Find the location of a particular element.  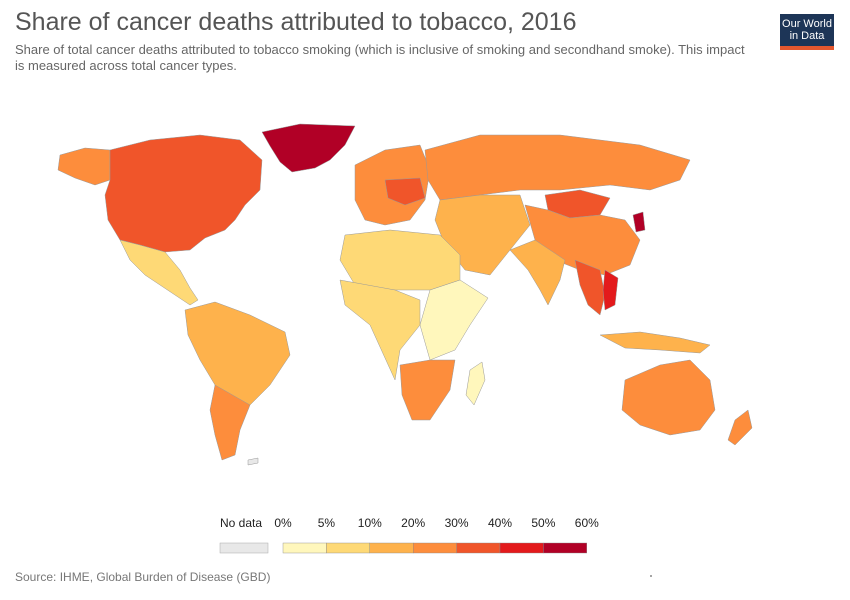

legend-tick-label: 40% is located at coordinates (500, 523).